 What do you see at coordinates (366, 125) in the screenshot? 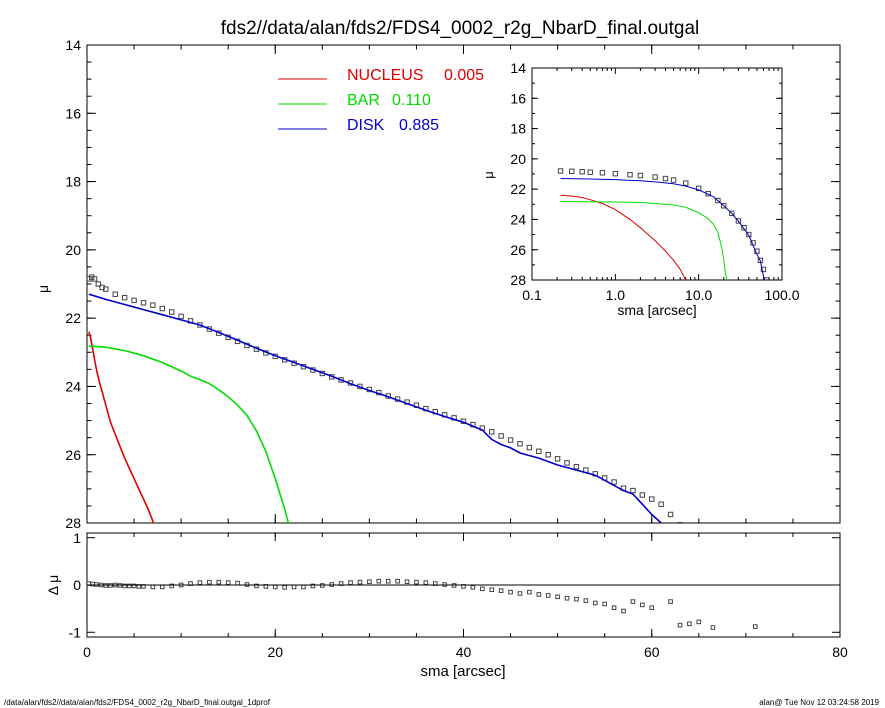
I see `legend-label-disk: DISK` at bounding box center [366, 125].